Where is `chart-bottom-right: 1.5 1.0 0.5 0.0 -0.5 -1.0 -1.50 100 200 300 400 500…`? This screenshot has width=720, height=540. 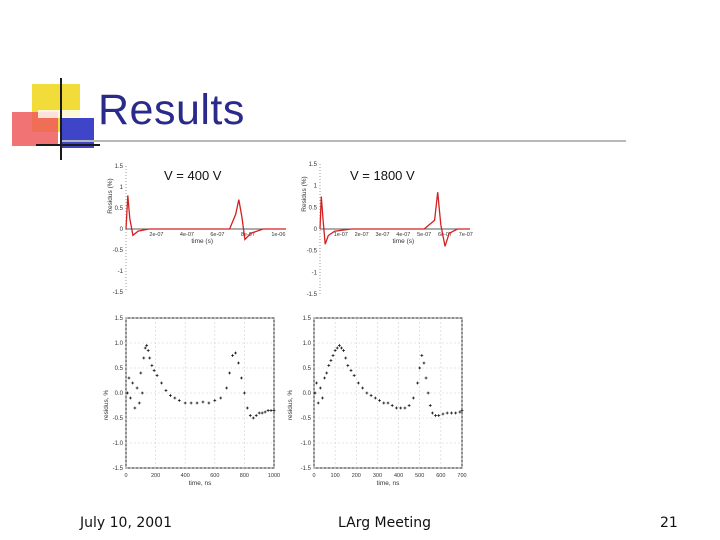 chart-bottom-right: 1.5 1.0 0.5 0.0 -0.5 -1.0 -1.50 100 200 300 400 500… is located at coordinates (377, 401).